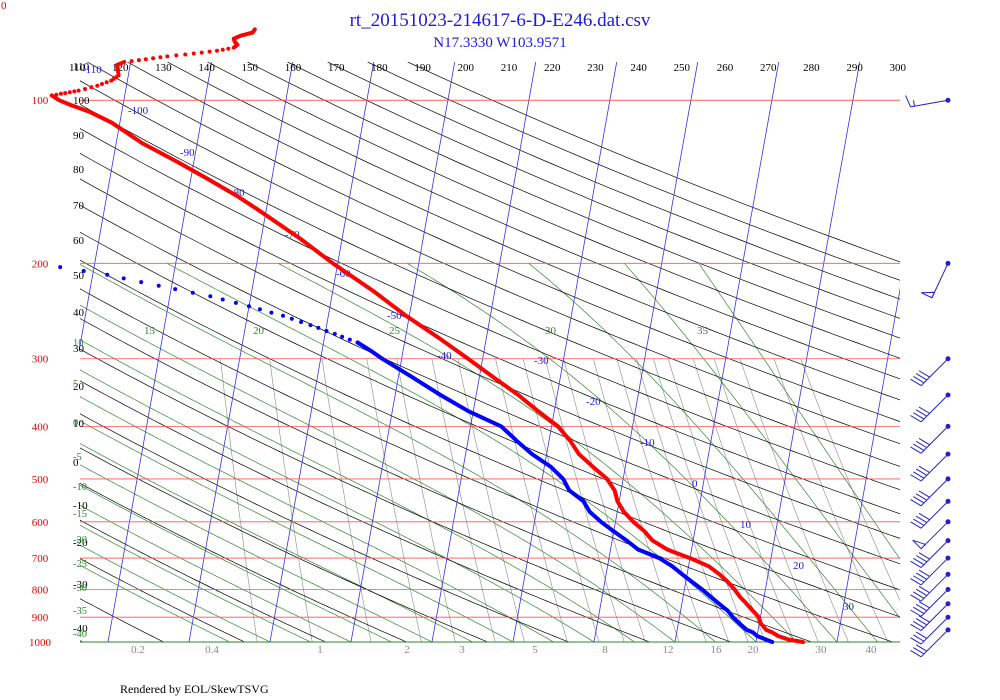 Image resolution: width=1000 pixels, height=700 pixels. What do you see at coordinates (150, 331) in the screenshot?
I see `moist-adiabat-label: 15` at bounding box center [150, 331].